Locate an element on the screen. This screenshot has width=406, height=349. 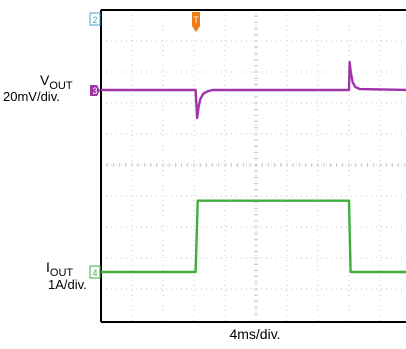
channel-marker-label: 4 is located at coordinates (94, 273).